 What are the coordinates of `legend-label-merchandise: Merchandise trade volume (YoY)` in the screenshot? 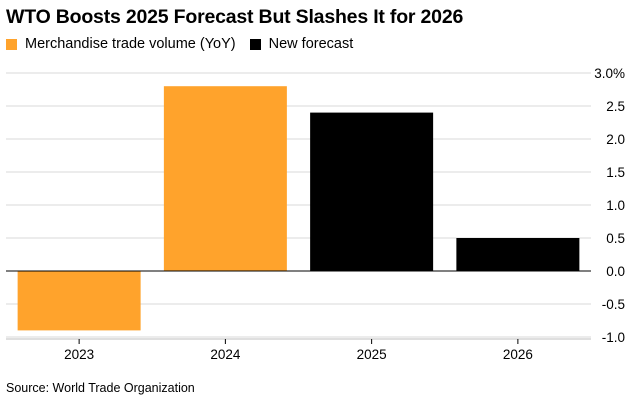 It's located at (130, 44).